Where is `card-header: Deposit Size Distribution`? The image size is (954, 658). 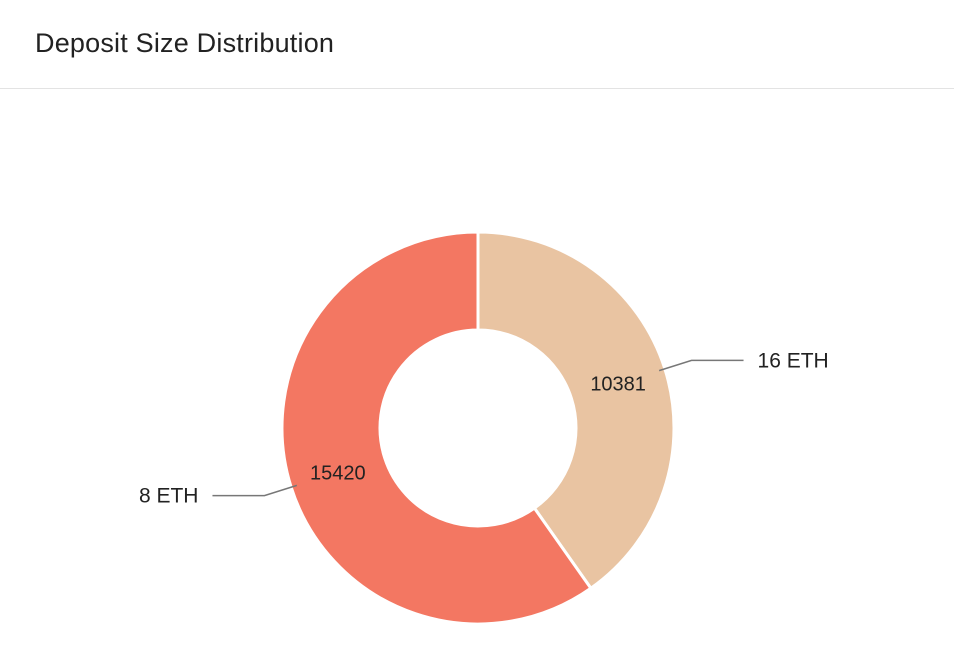
card-header: Deposit Size Distribution is located at coordinates (477, 44).